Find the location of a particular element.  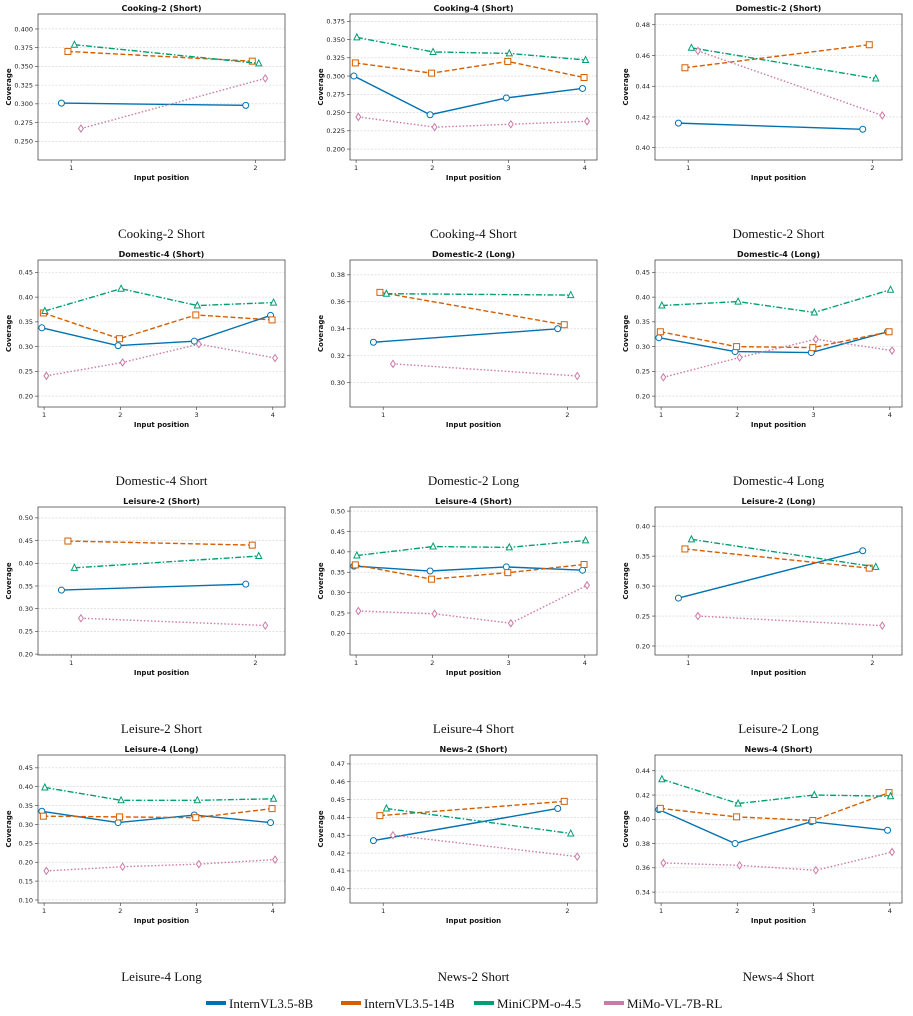

y-tick-label: 0.44 is located at coordinates (643, 87).